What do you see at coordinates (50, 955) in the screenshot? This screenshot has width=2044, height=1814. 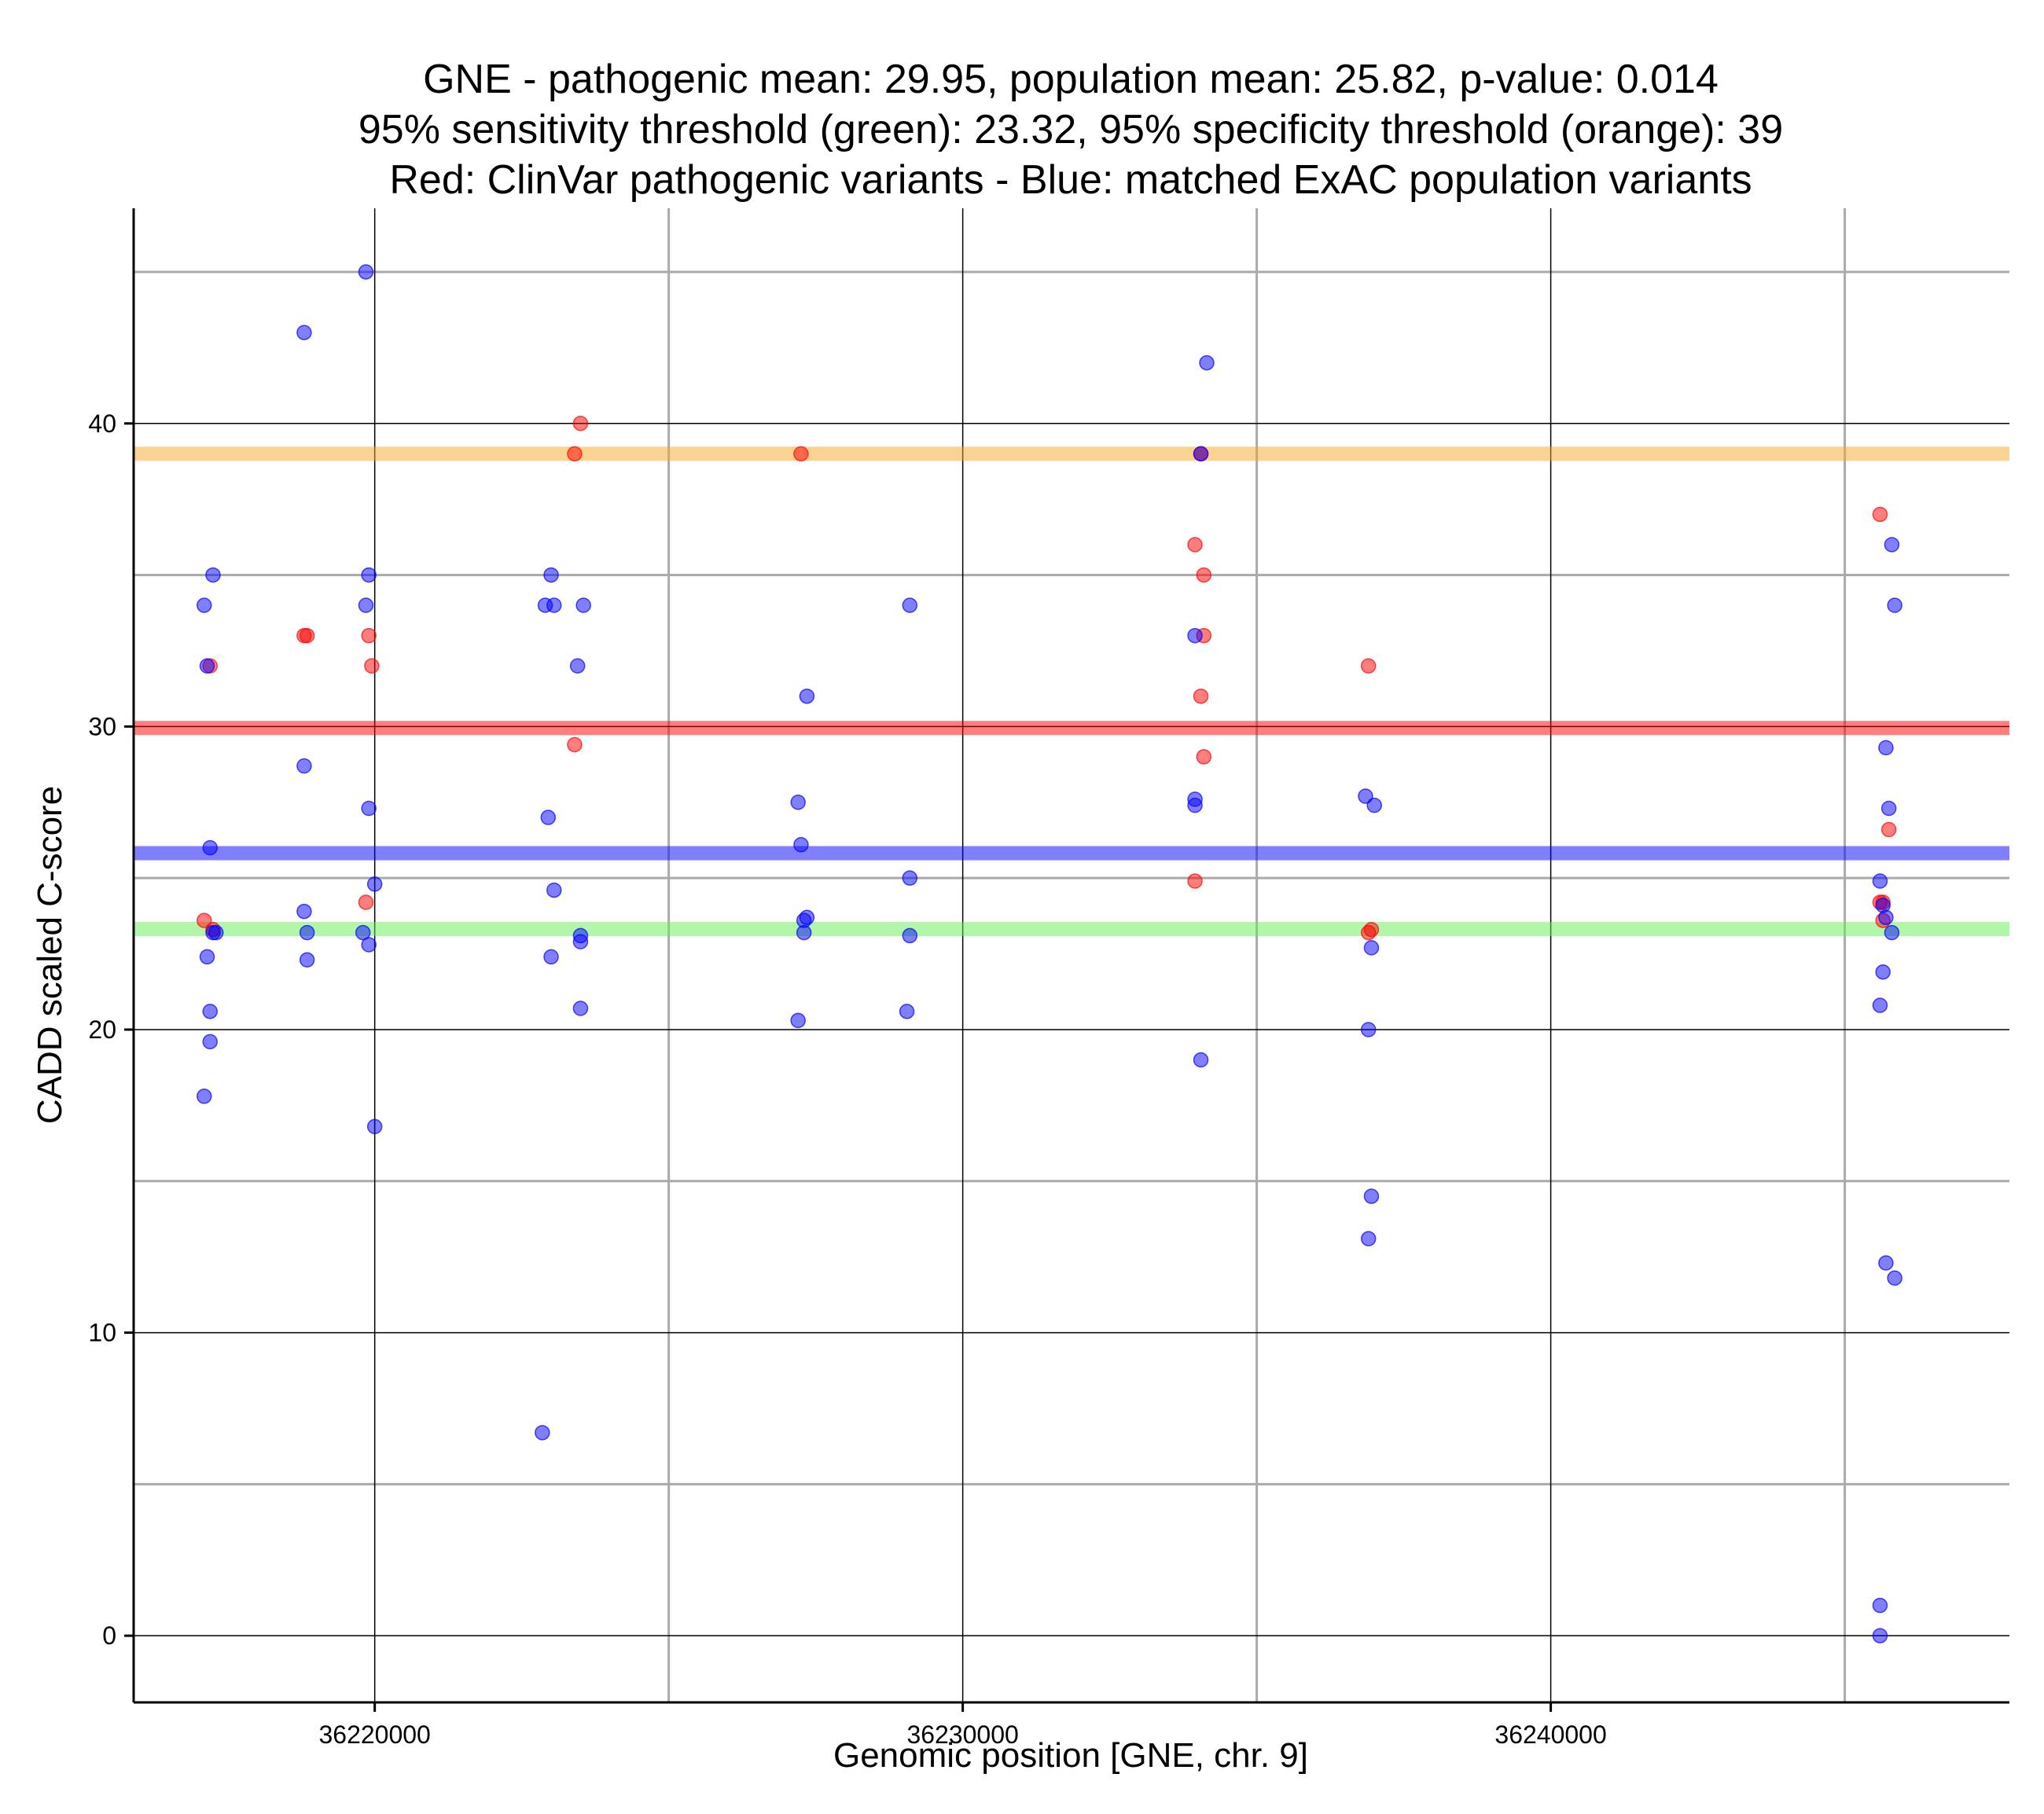 I see `y-axis-title: CADD scaled C-score` at bounding box center [50, 955].